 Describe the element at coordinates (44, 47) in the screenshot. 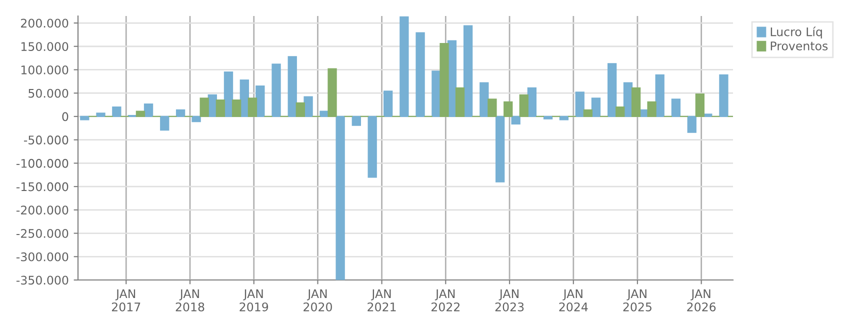

I see `y-tick-label: 150.000` at that location.